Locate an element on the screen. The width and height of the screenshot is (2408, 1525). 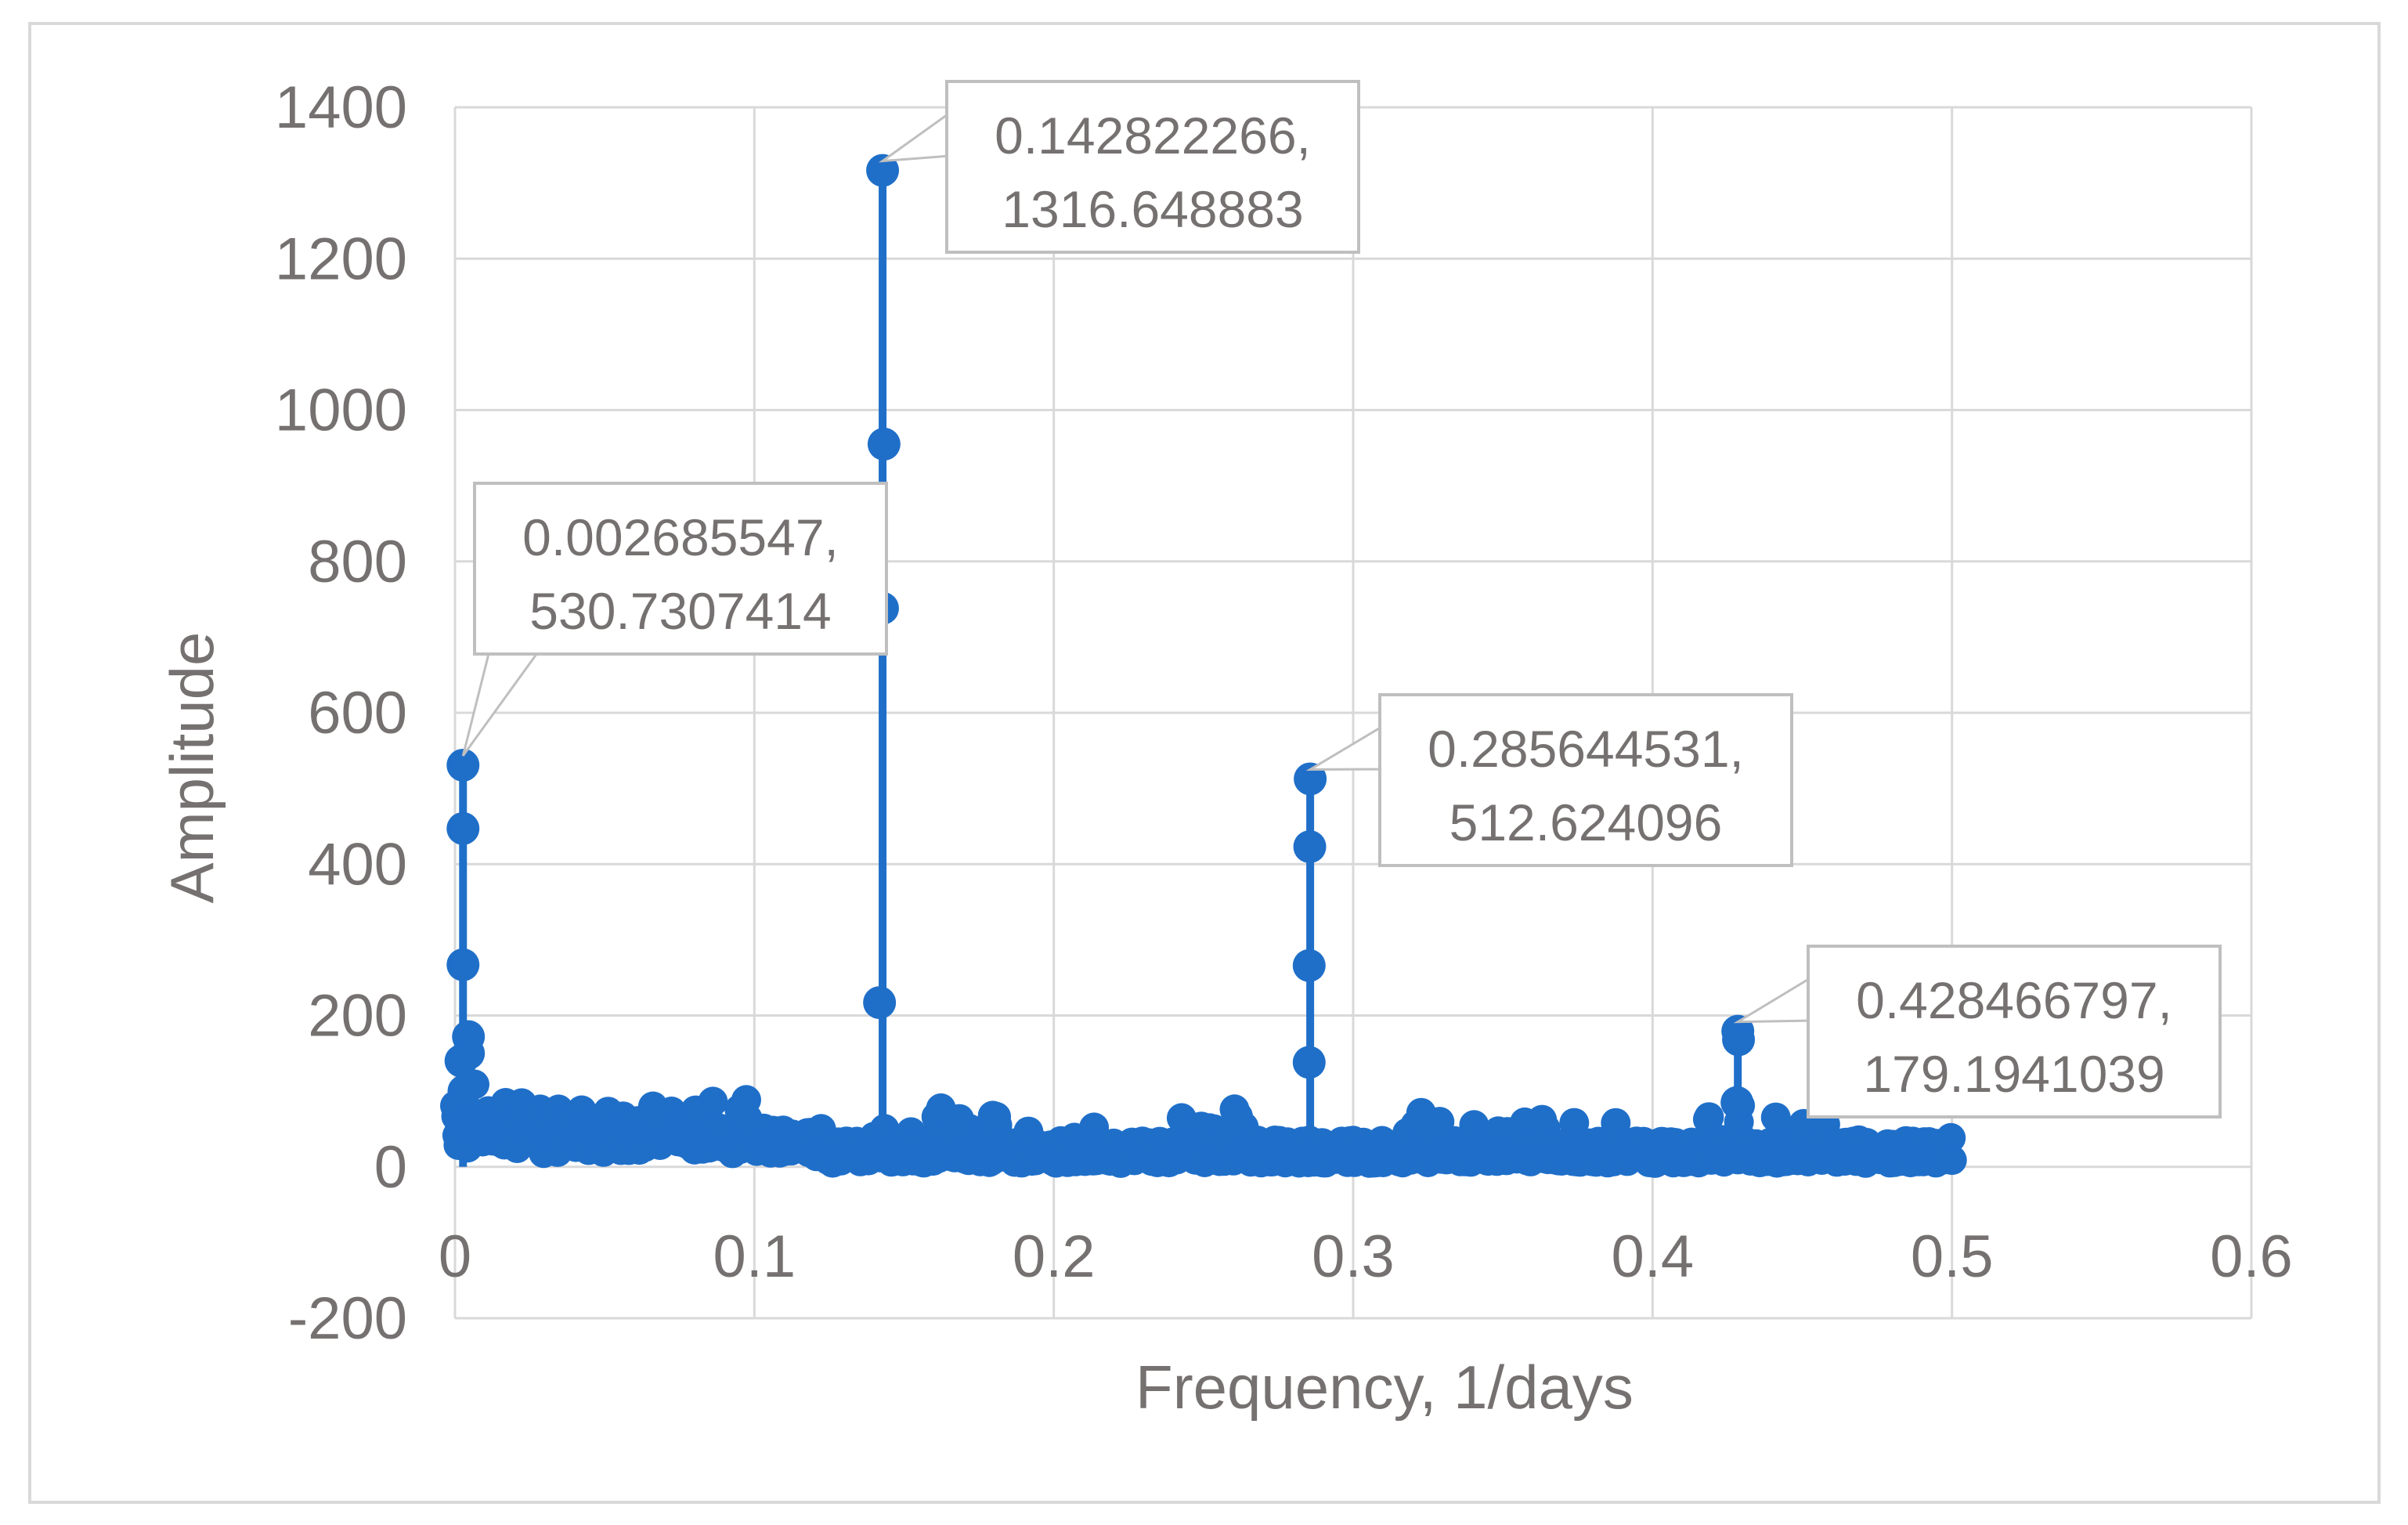
y-axis-label: Amplitude is located at coordinates (191, 768).